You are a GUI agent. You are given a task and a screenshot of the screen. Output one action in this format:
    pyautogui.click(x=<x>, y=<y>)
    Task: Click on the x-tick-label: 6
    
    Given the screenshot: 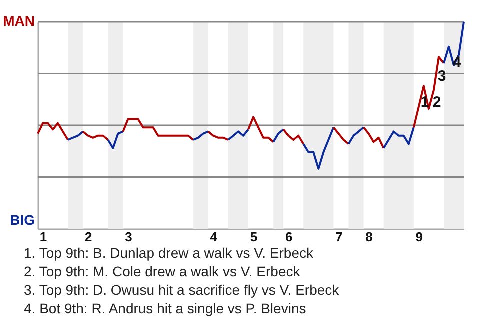 What is the action you would take?
    pyautogui.click(x=289, y=237)
    